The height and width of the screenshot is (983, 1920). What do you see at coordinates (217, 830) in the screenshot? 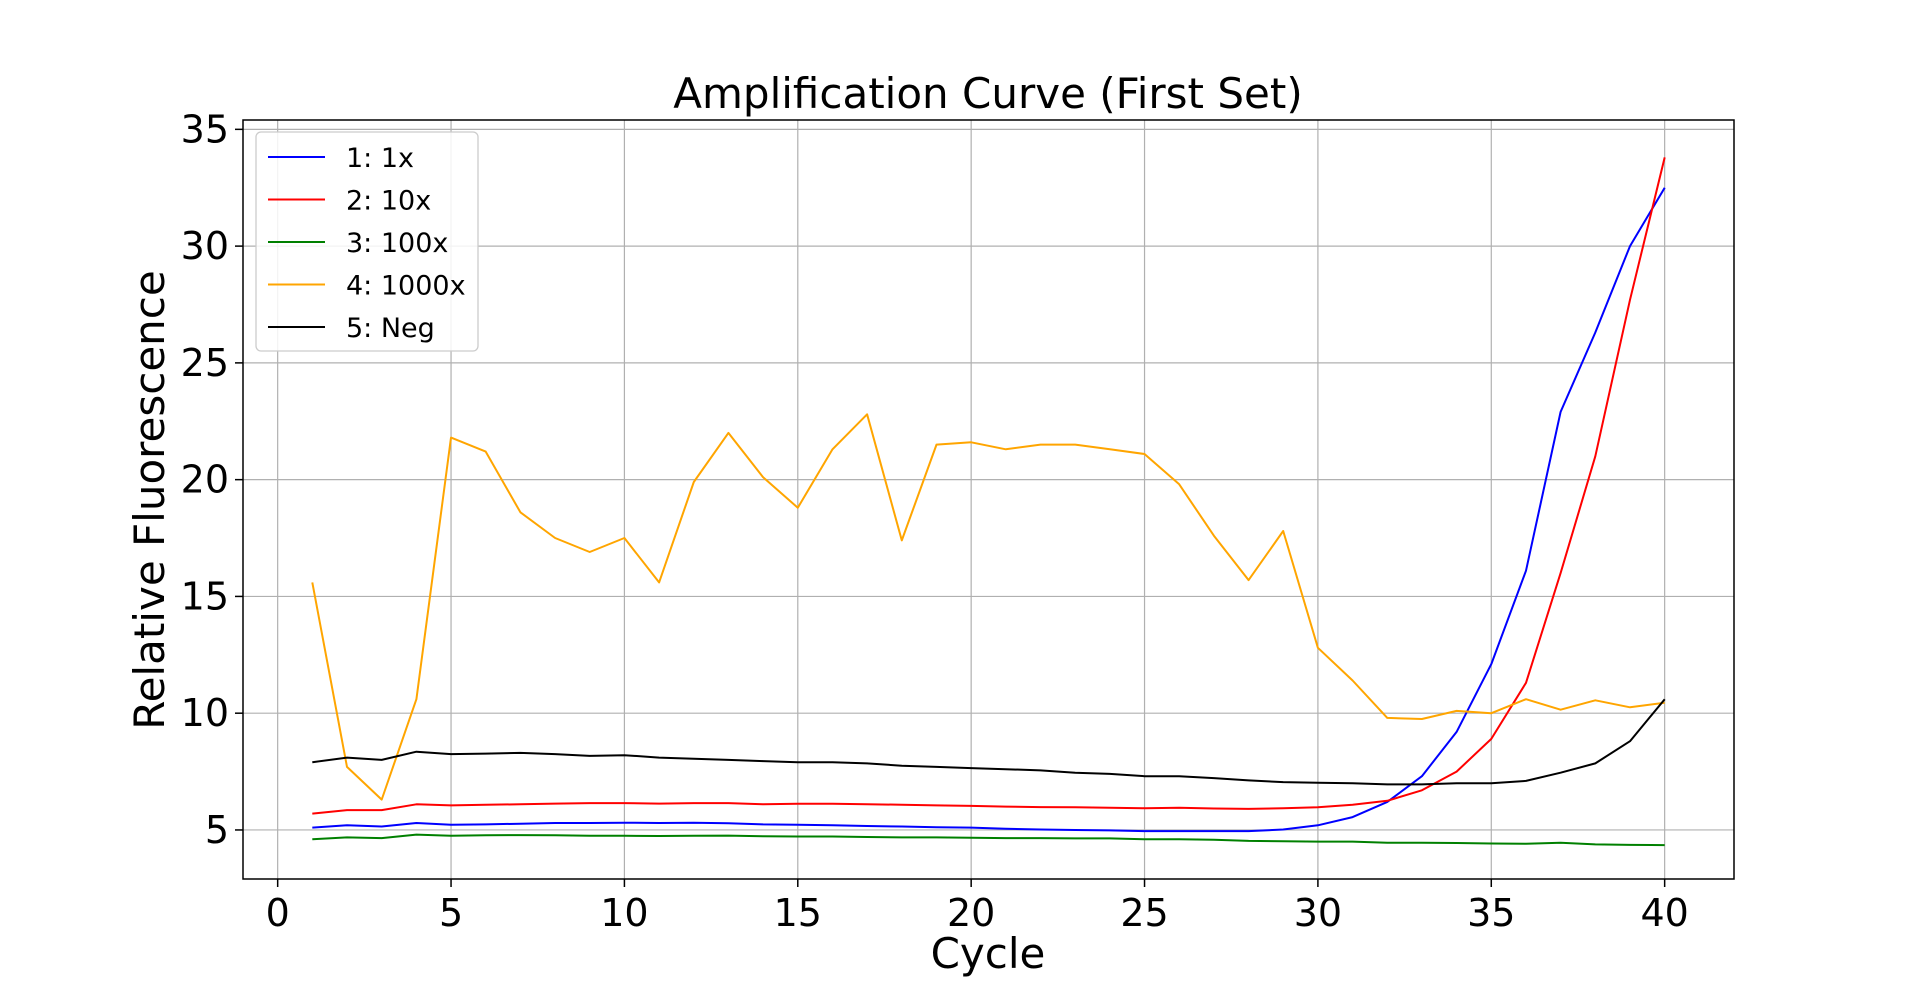
I see `y-tick-label: 5` at bounding box center [217, 830].